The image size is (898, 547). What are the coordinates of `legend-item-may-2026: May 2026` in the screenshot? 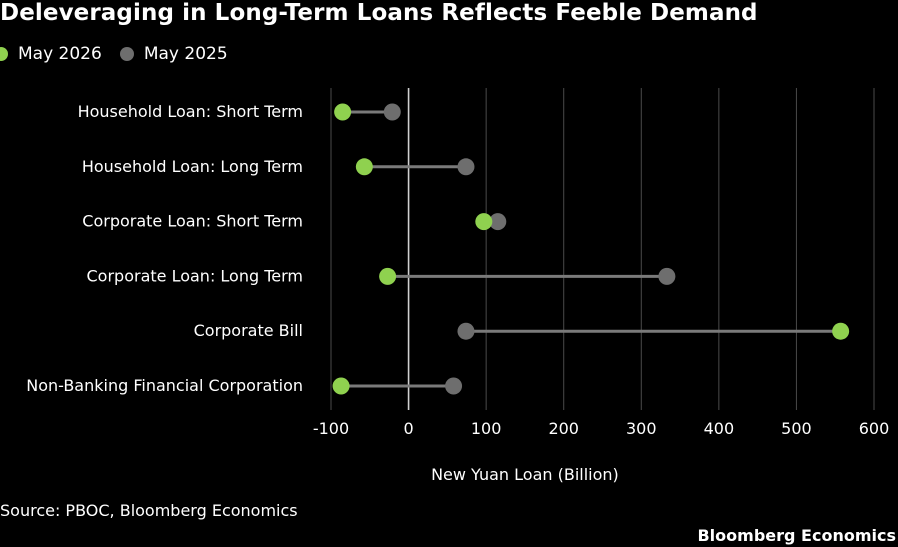 It's located at (51, 54).